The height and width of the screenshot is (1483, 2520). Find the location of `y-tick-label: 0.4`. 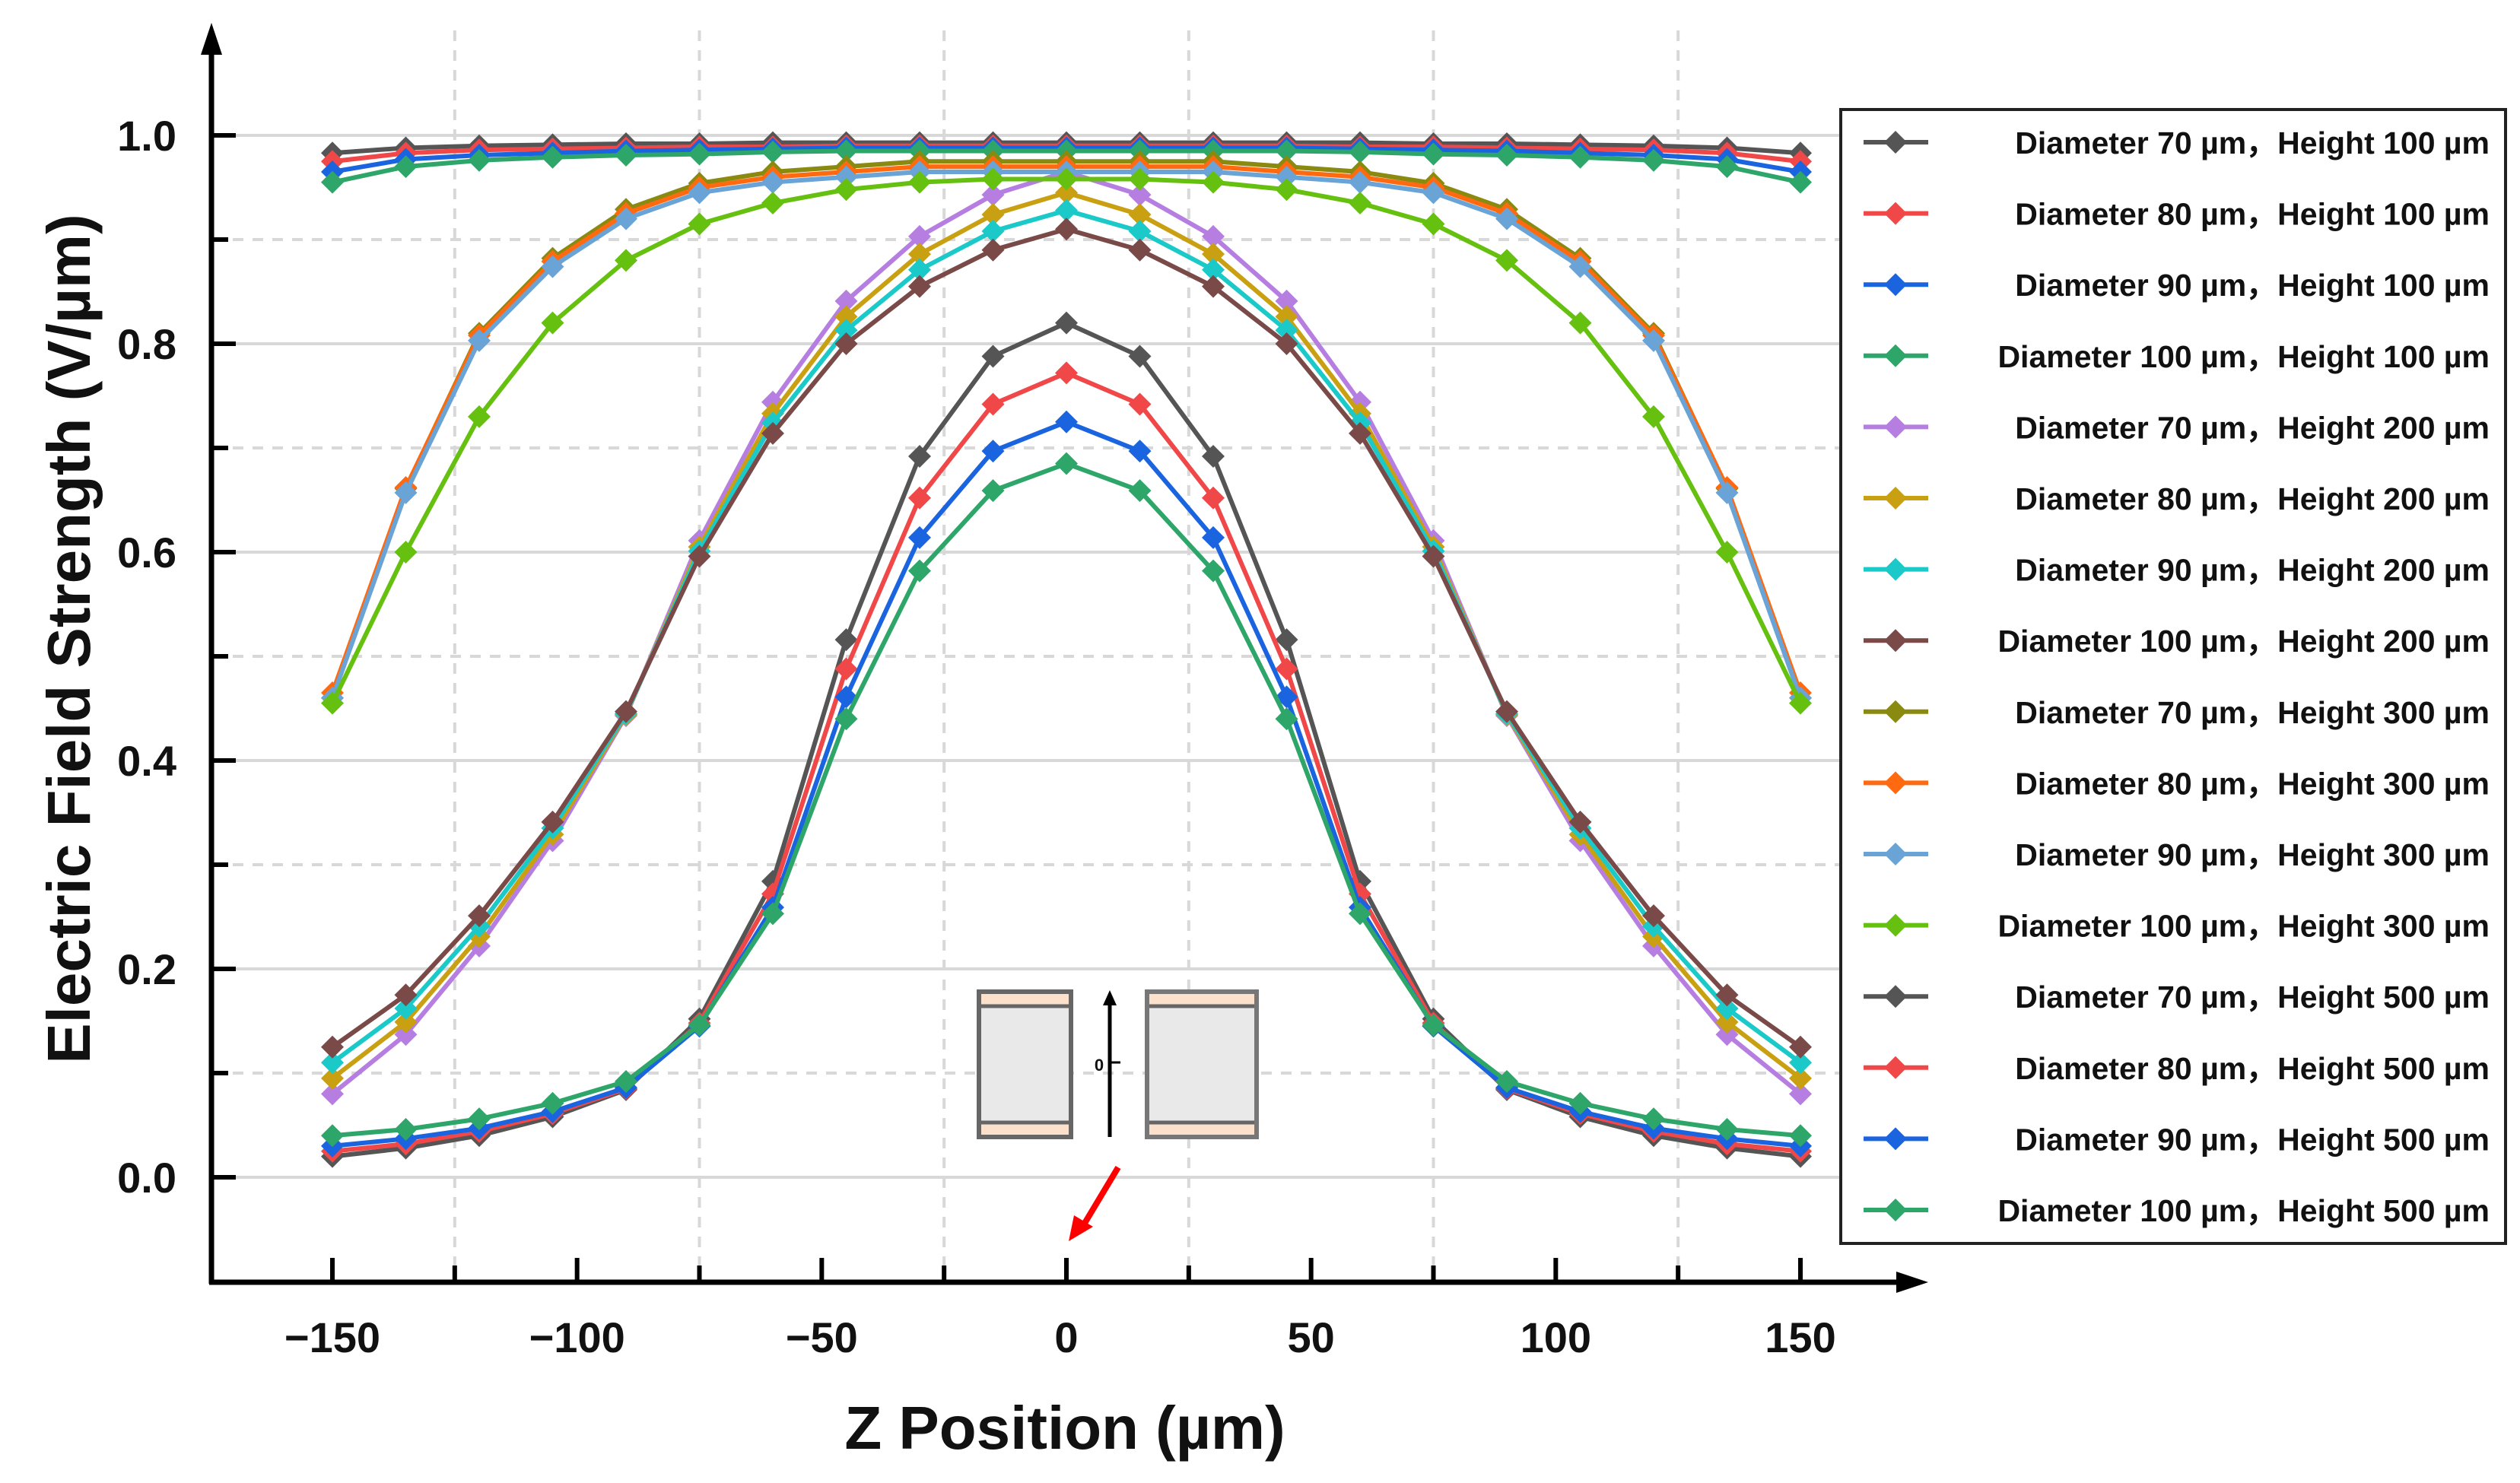

y-tick-label: 0.4 is located at coordinates (146, 761).